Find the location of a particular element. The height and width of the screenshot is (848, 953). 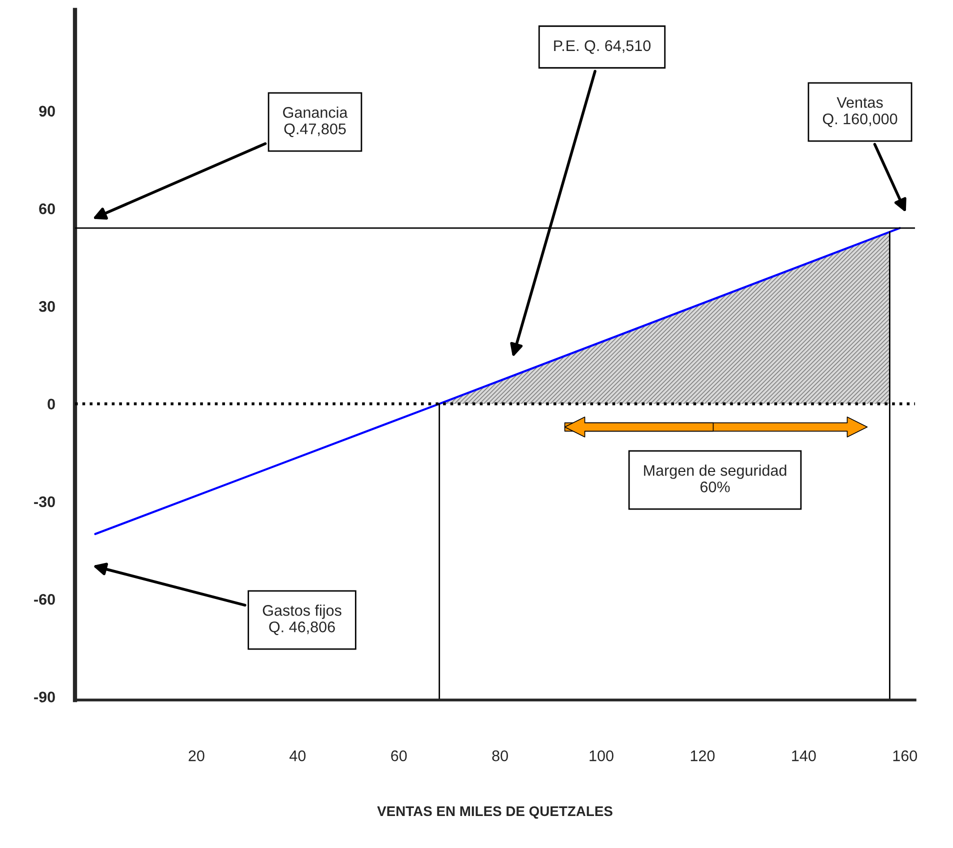

x-tick-label: 80 is located at coordinates (500, 756).